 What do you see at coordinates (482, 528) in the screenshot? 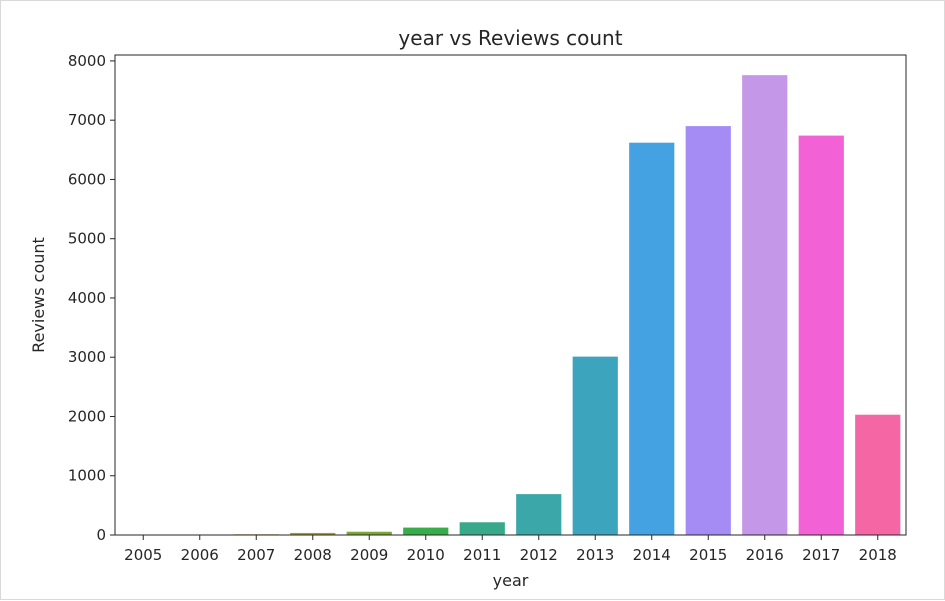
I see `bar-2011` at bounding box center [482, 528].